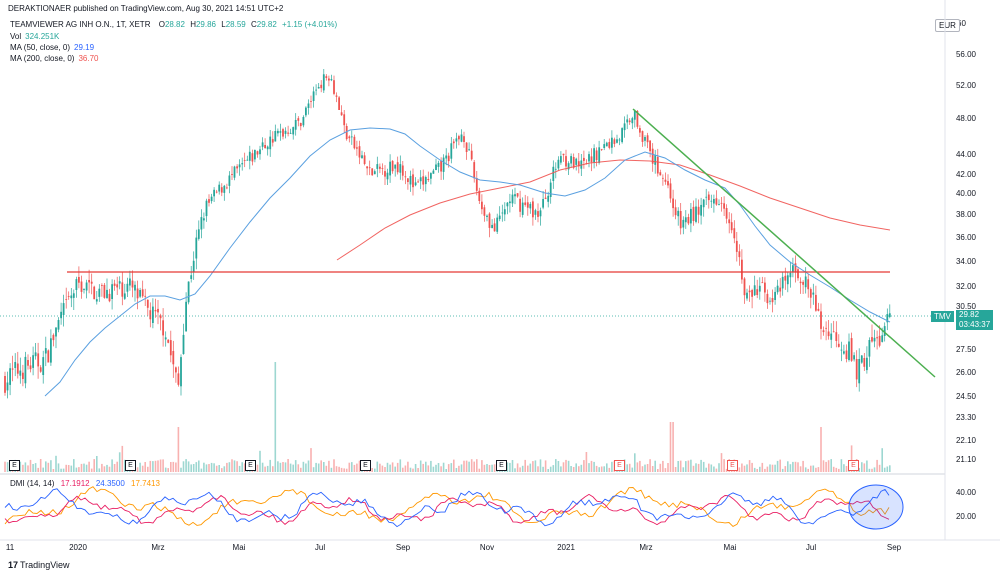  I want to click on legend-ma200: MA (200, close, 0) 36.70, so click(54, 58).